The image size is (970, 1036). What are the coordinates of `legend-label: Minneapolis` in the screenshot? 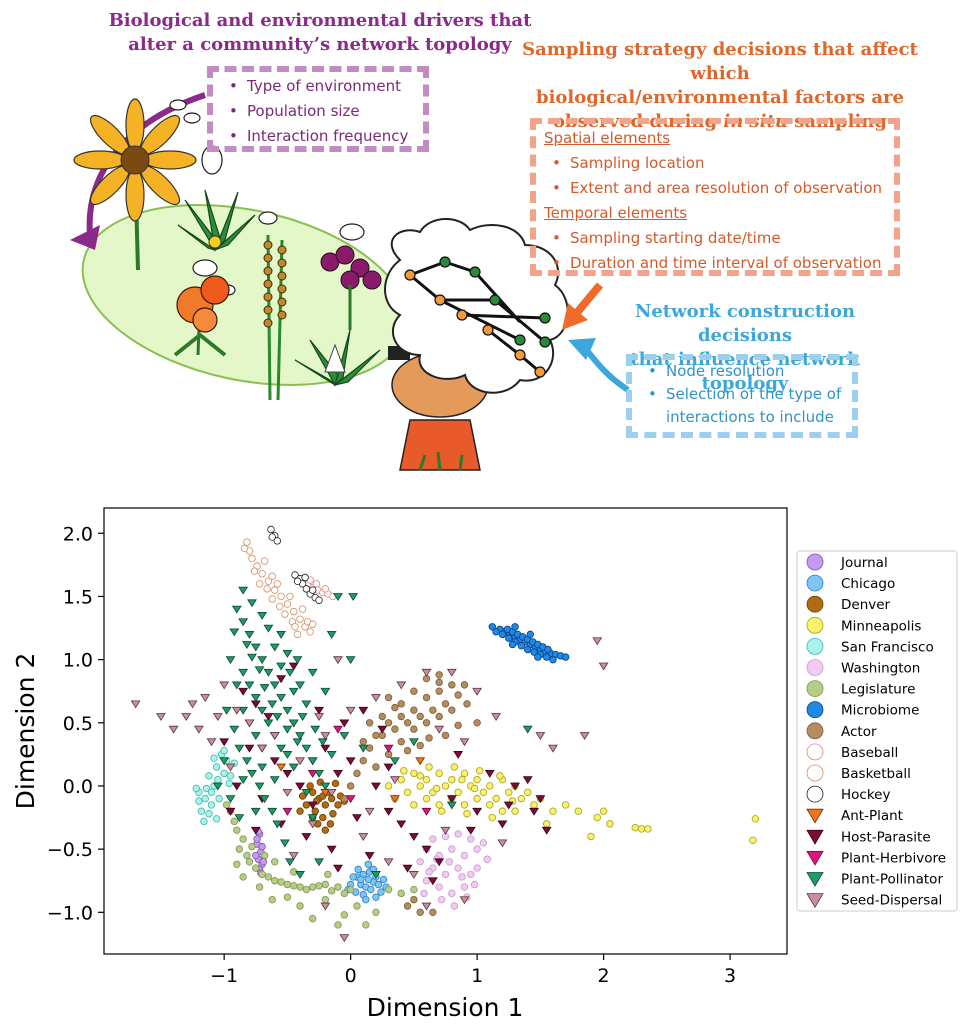 It's located at (881, 626).